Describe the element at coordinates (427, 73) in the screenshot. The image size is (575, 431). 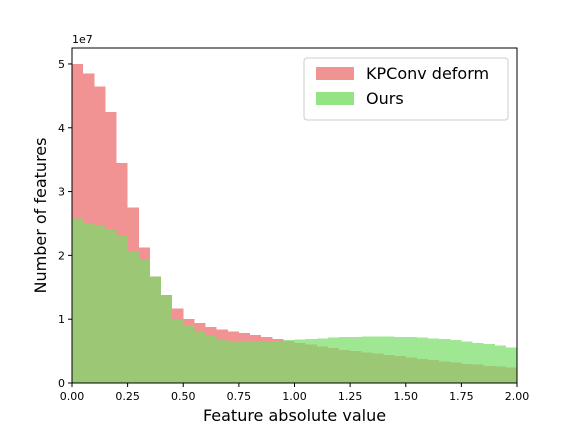
I see `legend-label: KPConv deform` at that location.